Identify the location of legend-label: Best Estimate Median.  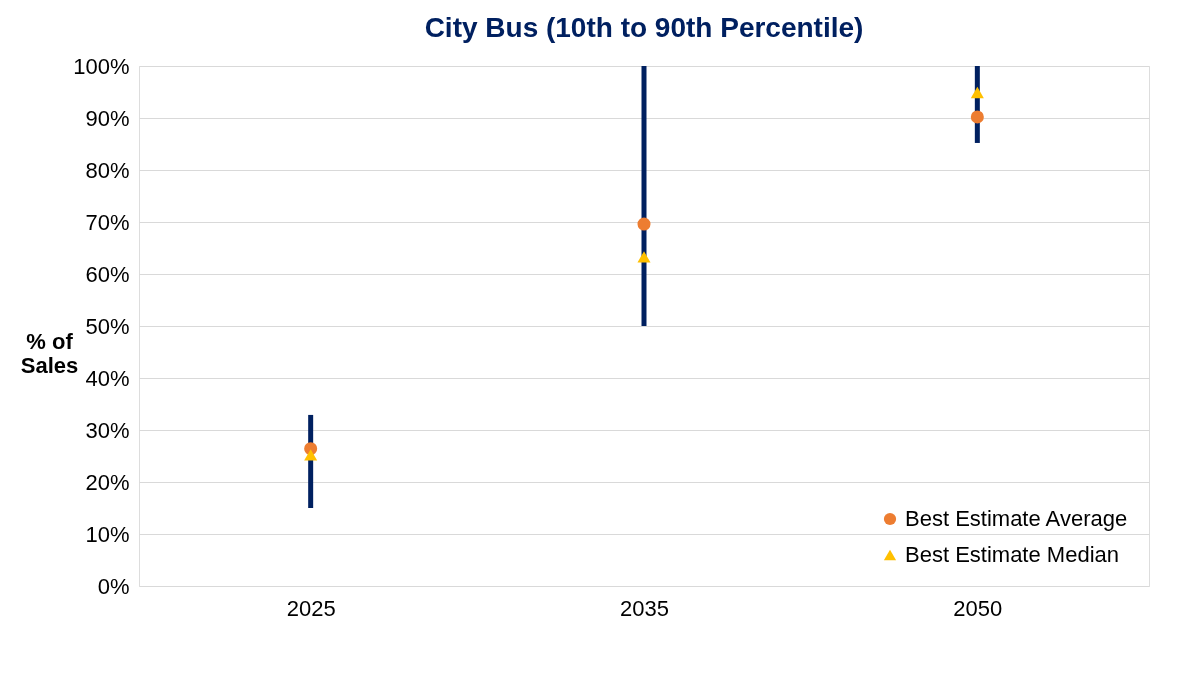
(1012, 554).